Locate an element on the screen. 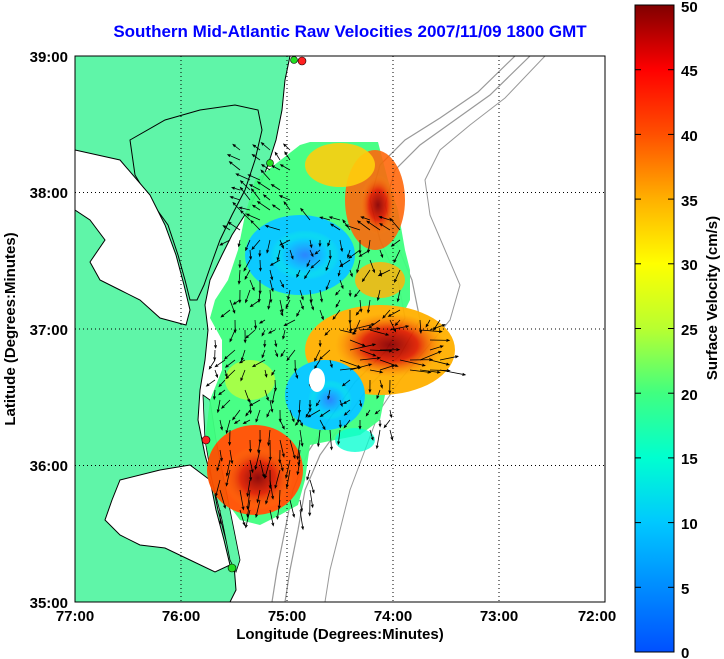 The width and height of the screenshot is (724, 659). colorbar-tick-label: 35 is located at coordinates (689, 201).